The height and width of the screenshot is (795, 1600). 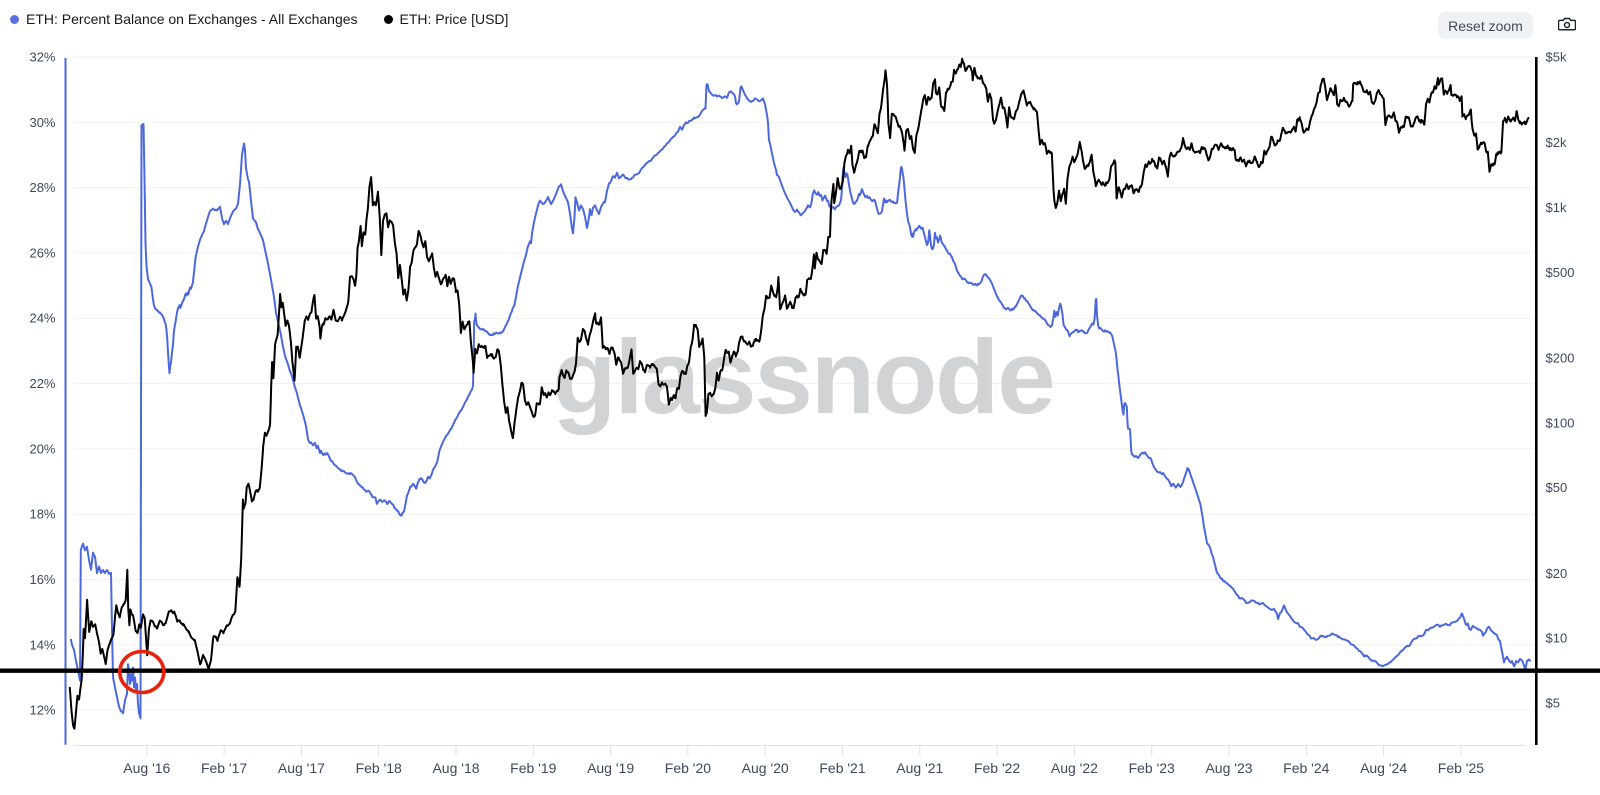 What do you see at coordinates (1557, 638) in the screenshot?
I see `svg-text: $10` at bounding box center [1557, 638].